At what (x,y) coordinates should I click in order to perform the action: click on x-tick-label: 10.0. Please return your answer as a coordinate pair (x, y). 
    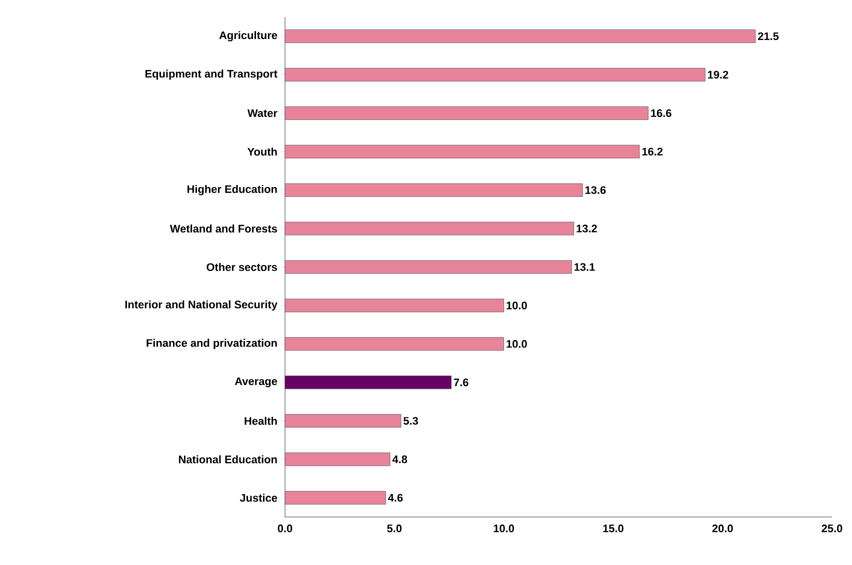
    Looking at the image, I should click on (504, 528).